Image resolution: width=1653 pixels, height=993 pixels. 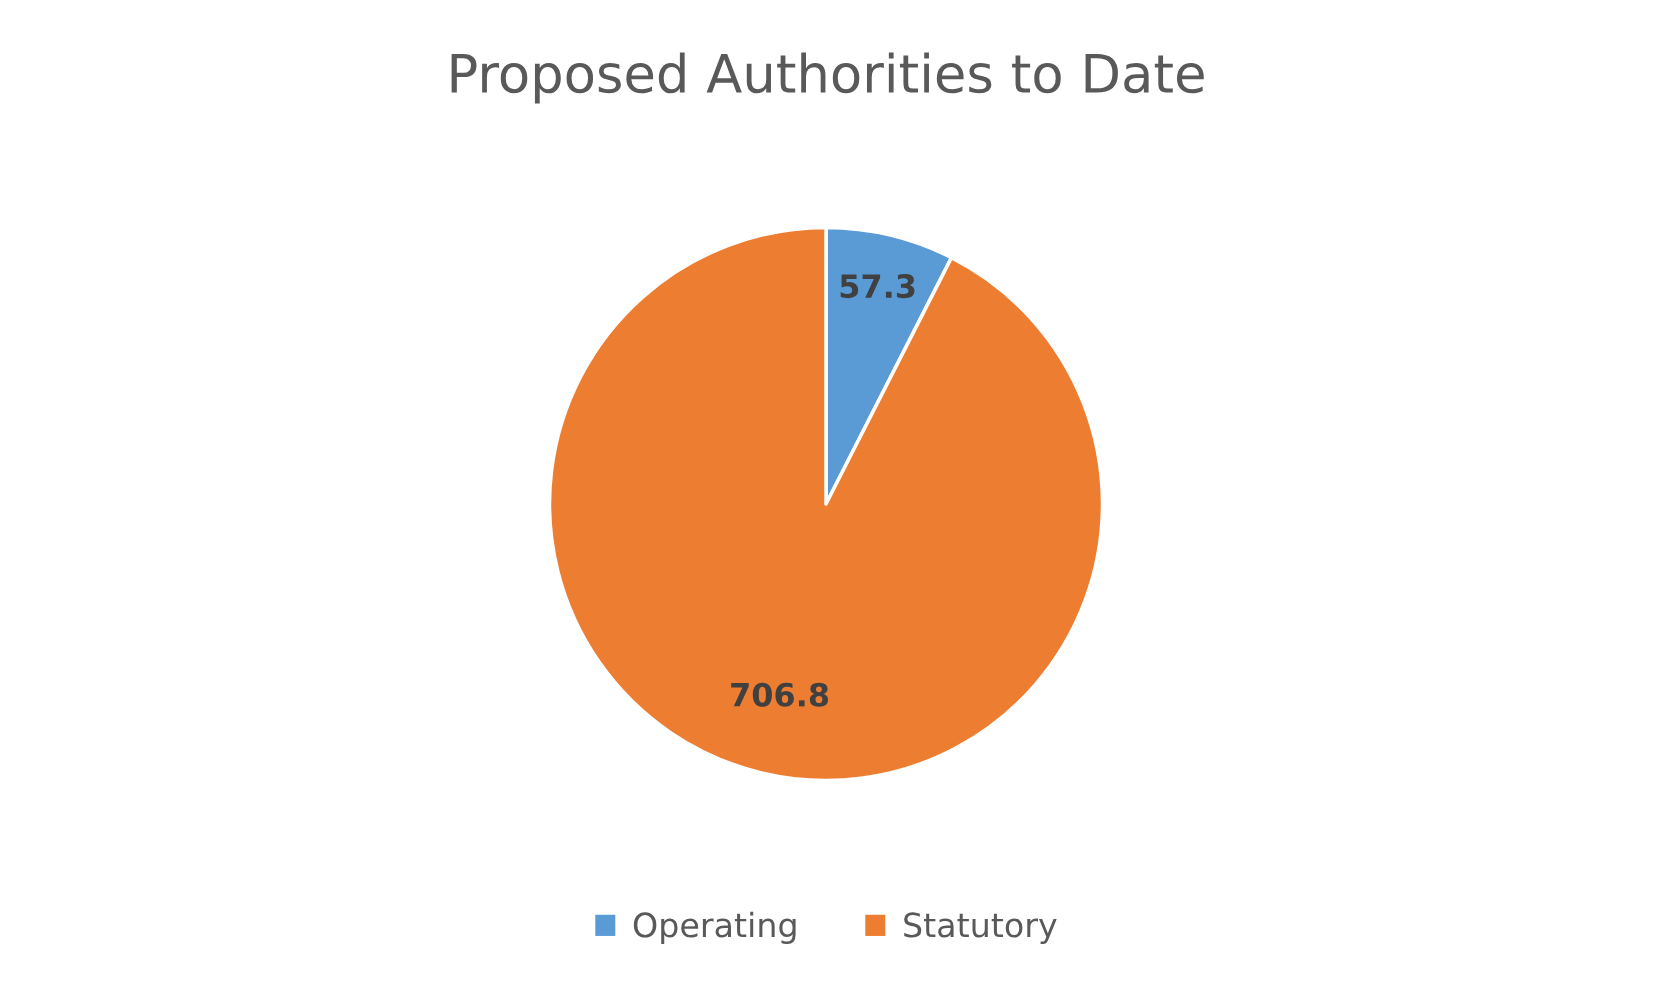 What do you see at coordinates (980, 928) in the screenshot?
I see `legend-label: Statutory` at bounding box center [980, 928].